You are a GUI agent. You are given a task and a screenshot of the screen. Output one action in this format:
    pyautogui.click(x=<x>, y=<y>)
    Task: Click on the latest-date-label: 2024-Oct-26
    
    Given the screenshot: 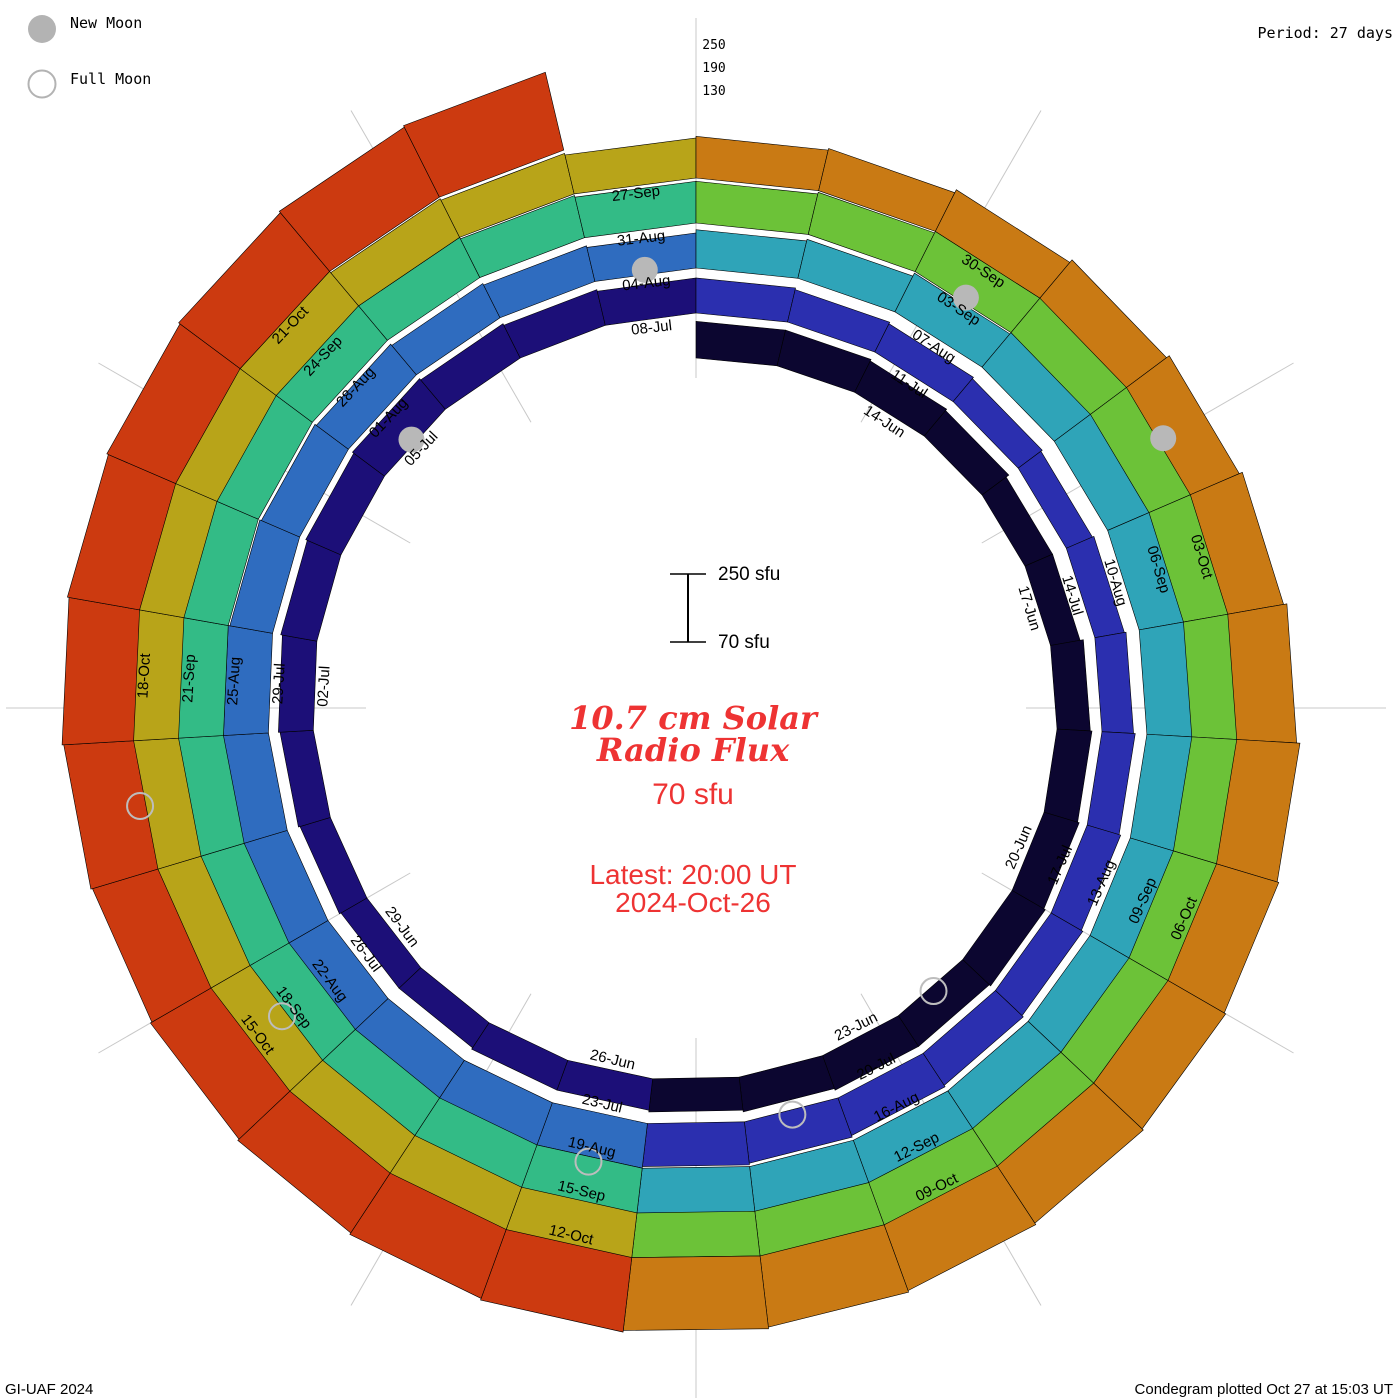 What is the action you would take?
    pyautogui.click(x=693, y=902)
    